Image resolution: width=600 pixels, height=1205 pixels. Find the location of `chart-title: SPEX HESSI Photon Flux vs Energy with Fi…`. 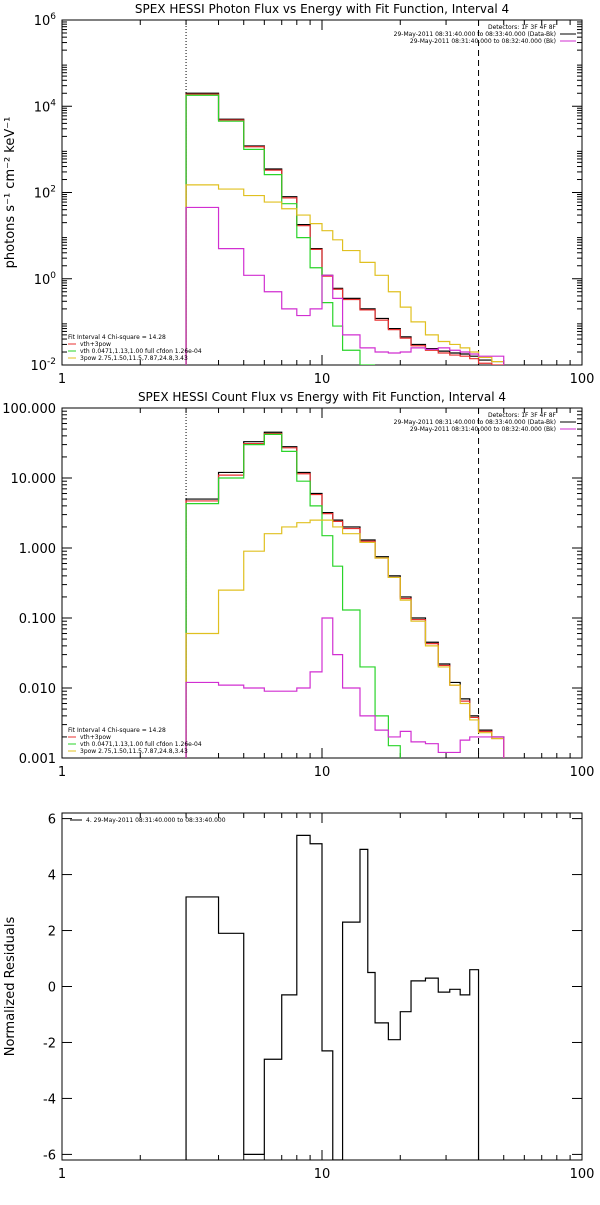

chart-title: SPEX HESSI Photon Flux vs Energy with Fi… is located at coordinates (322, 9).